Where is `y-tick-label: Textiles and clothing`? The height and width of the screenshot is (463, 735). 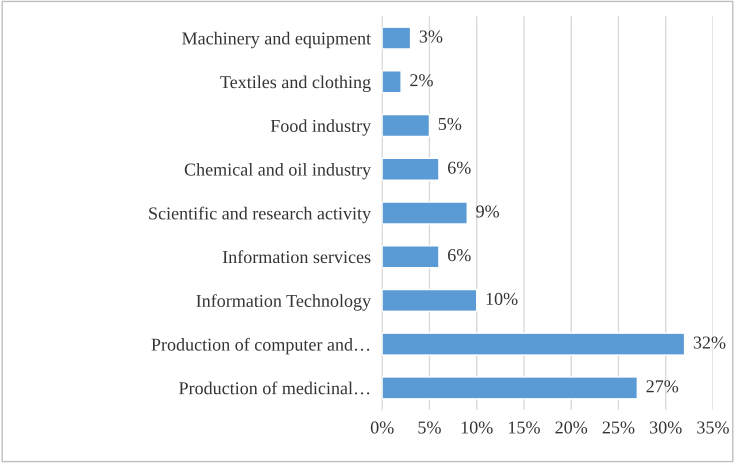 y-tick-label: Textiles and clothing is located at coordinates (295, 84).